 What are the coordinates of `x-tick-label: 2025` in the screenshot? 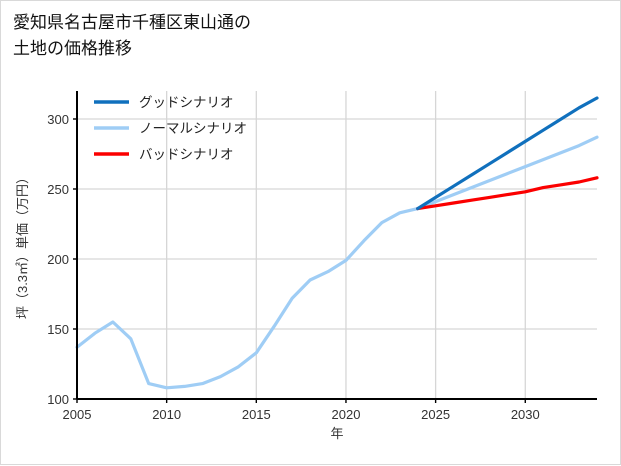 It's located at (435, 414).